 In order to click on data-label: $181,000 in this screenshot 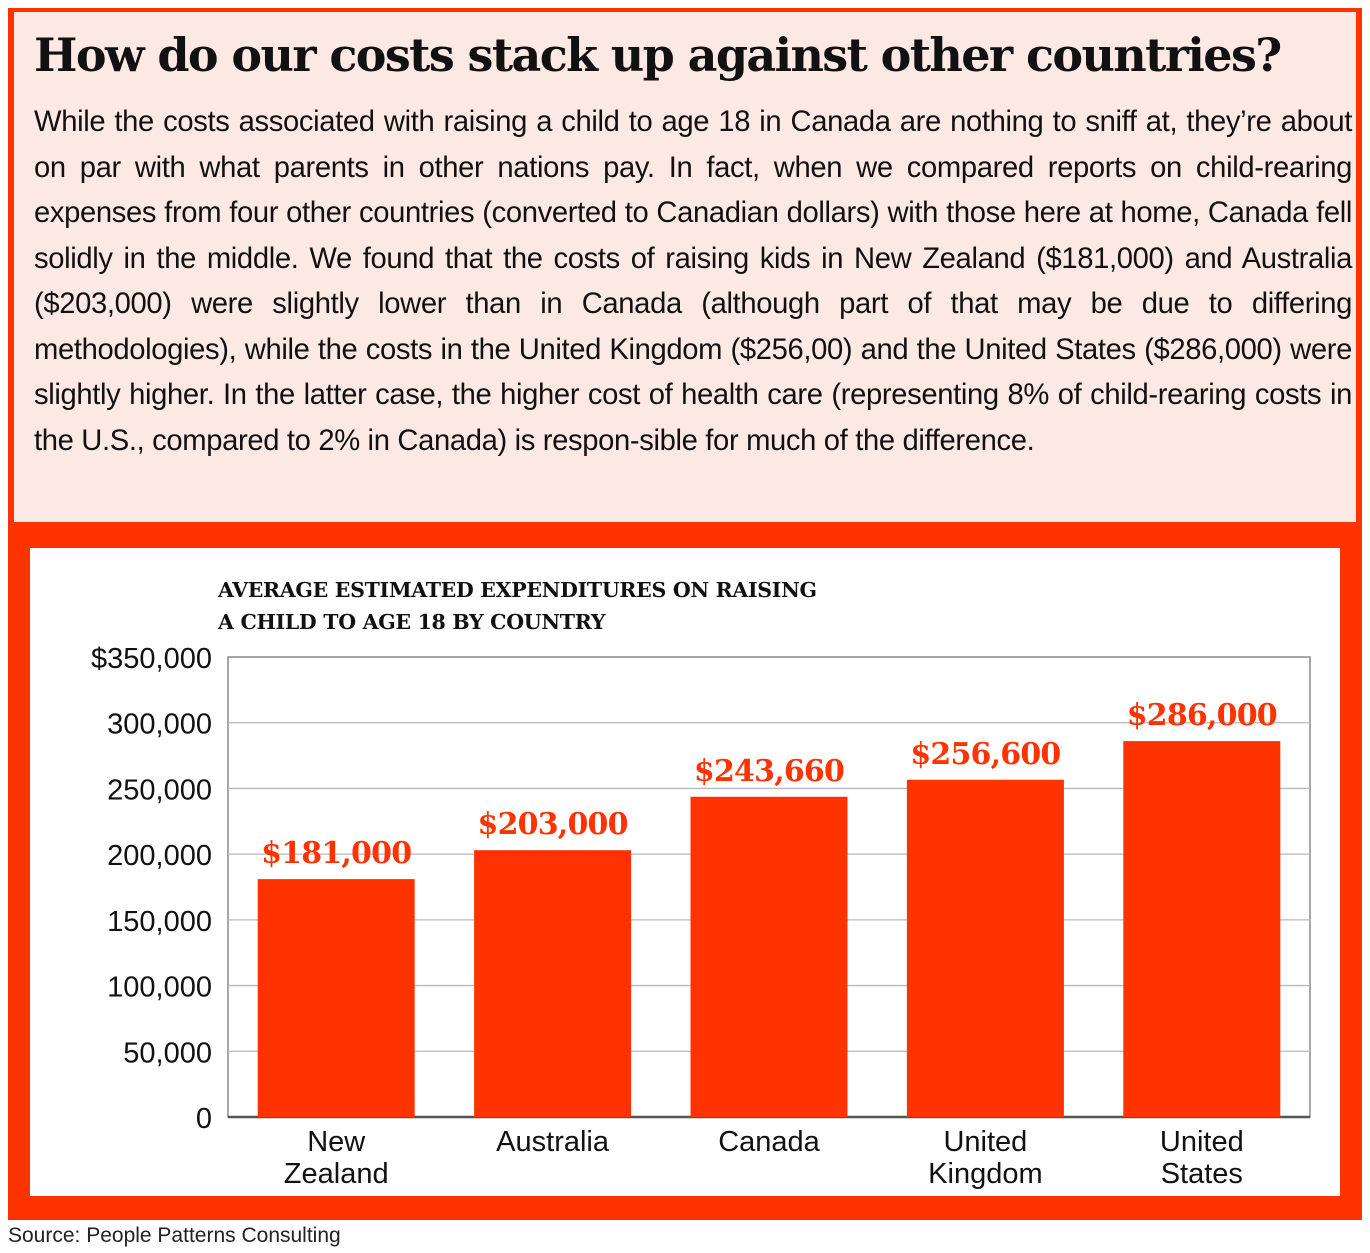, I will do `click(336, 853)`.